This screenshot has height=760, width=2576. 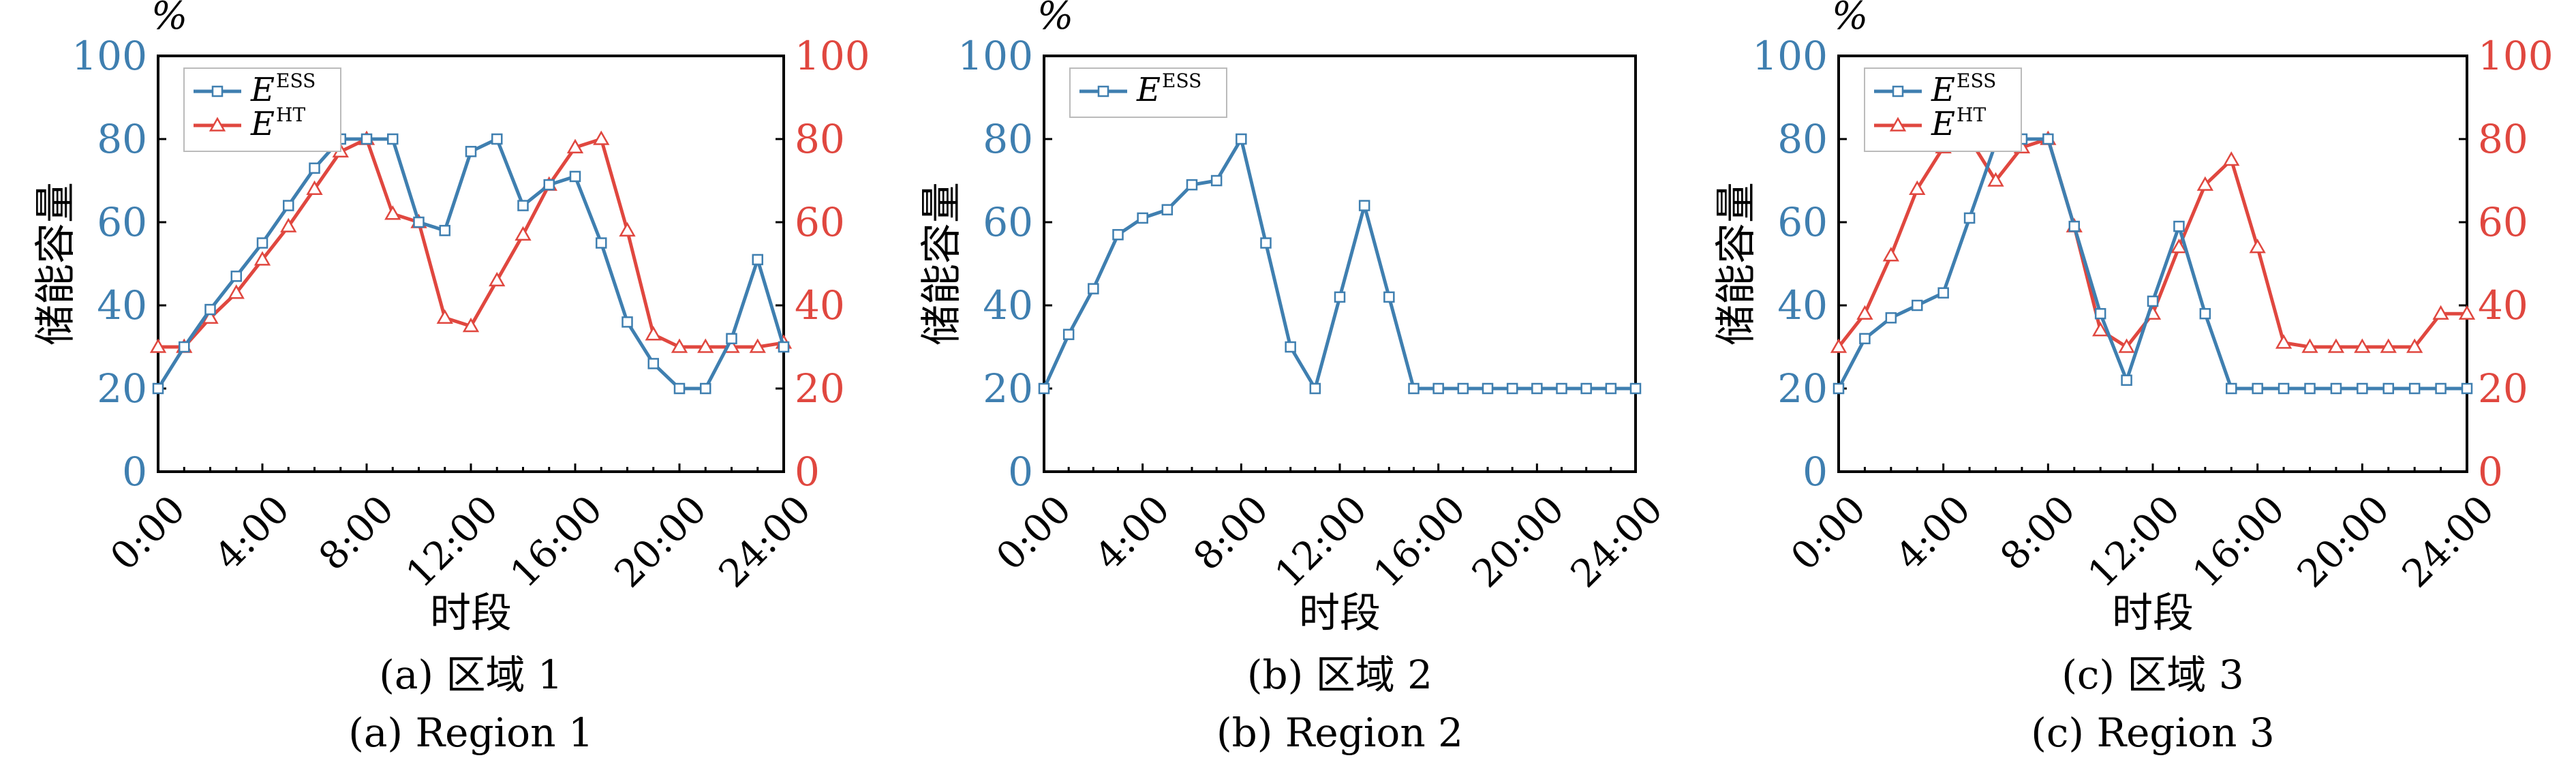 I want to click on legend: EESS, so click(x=1148, y=92).